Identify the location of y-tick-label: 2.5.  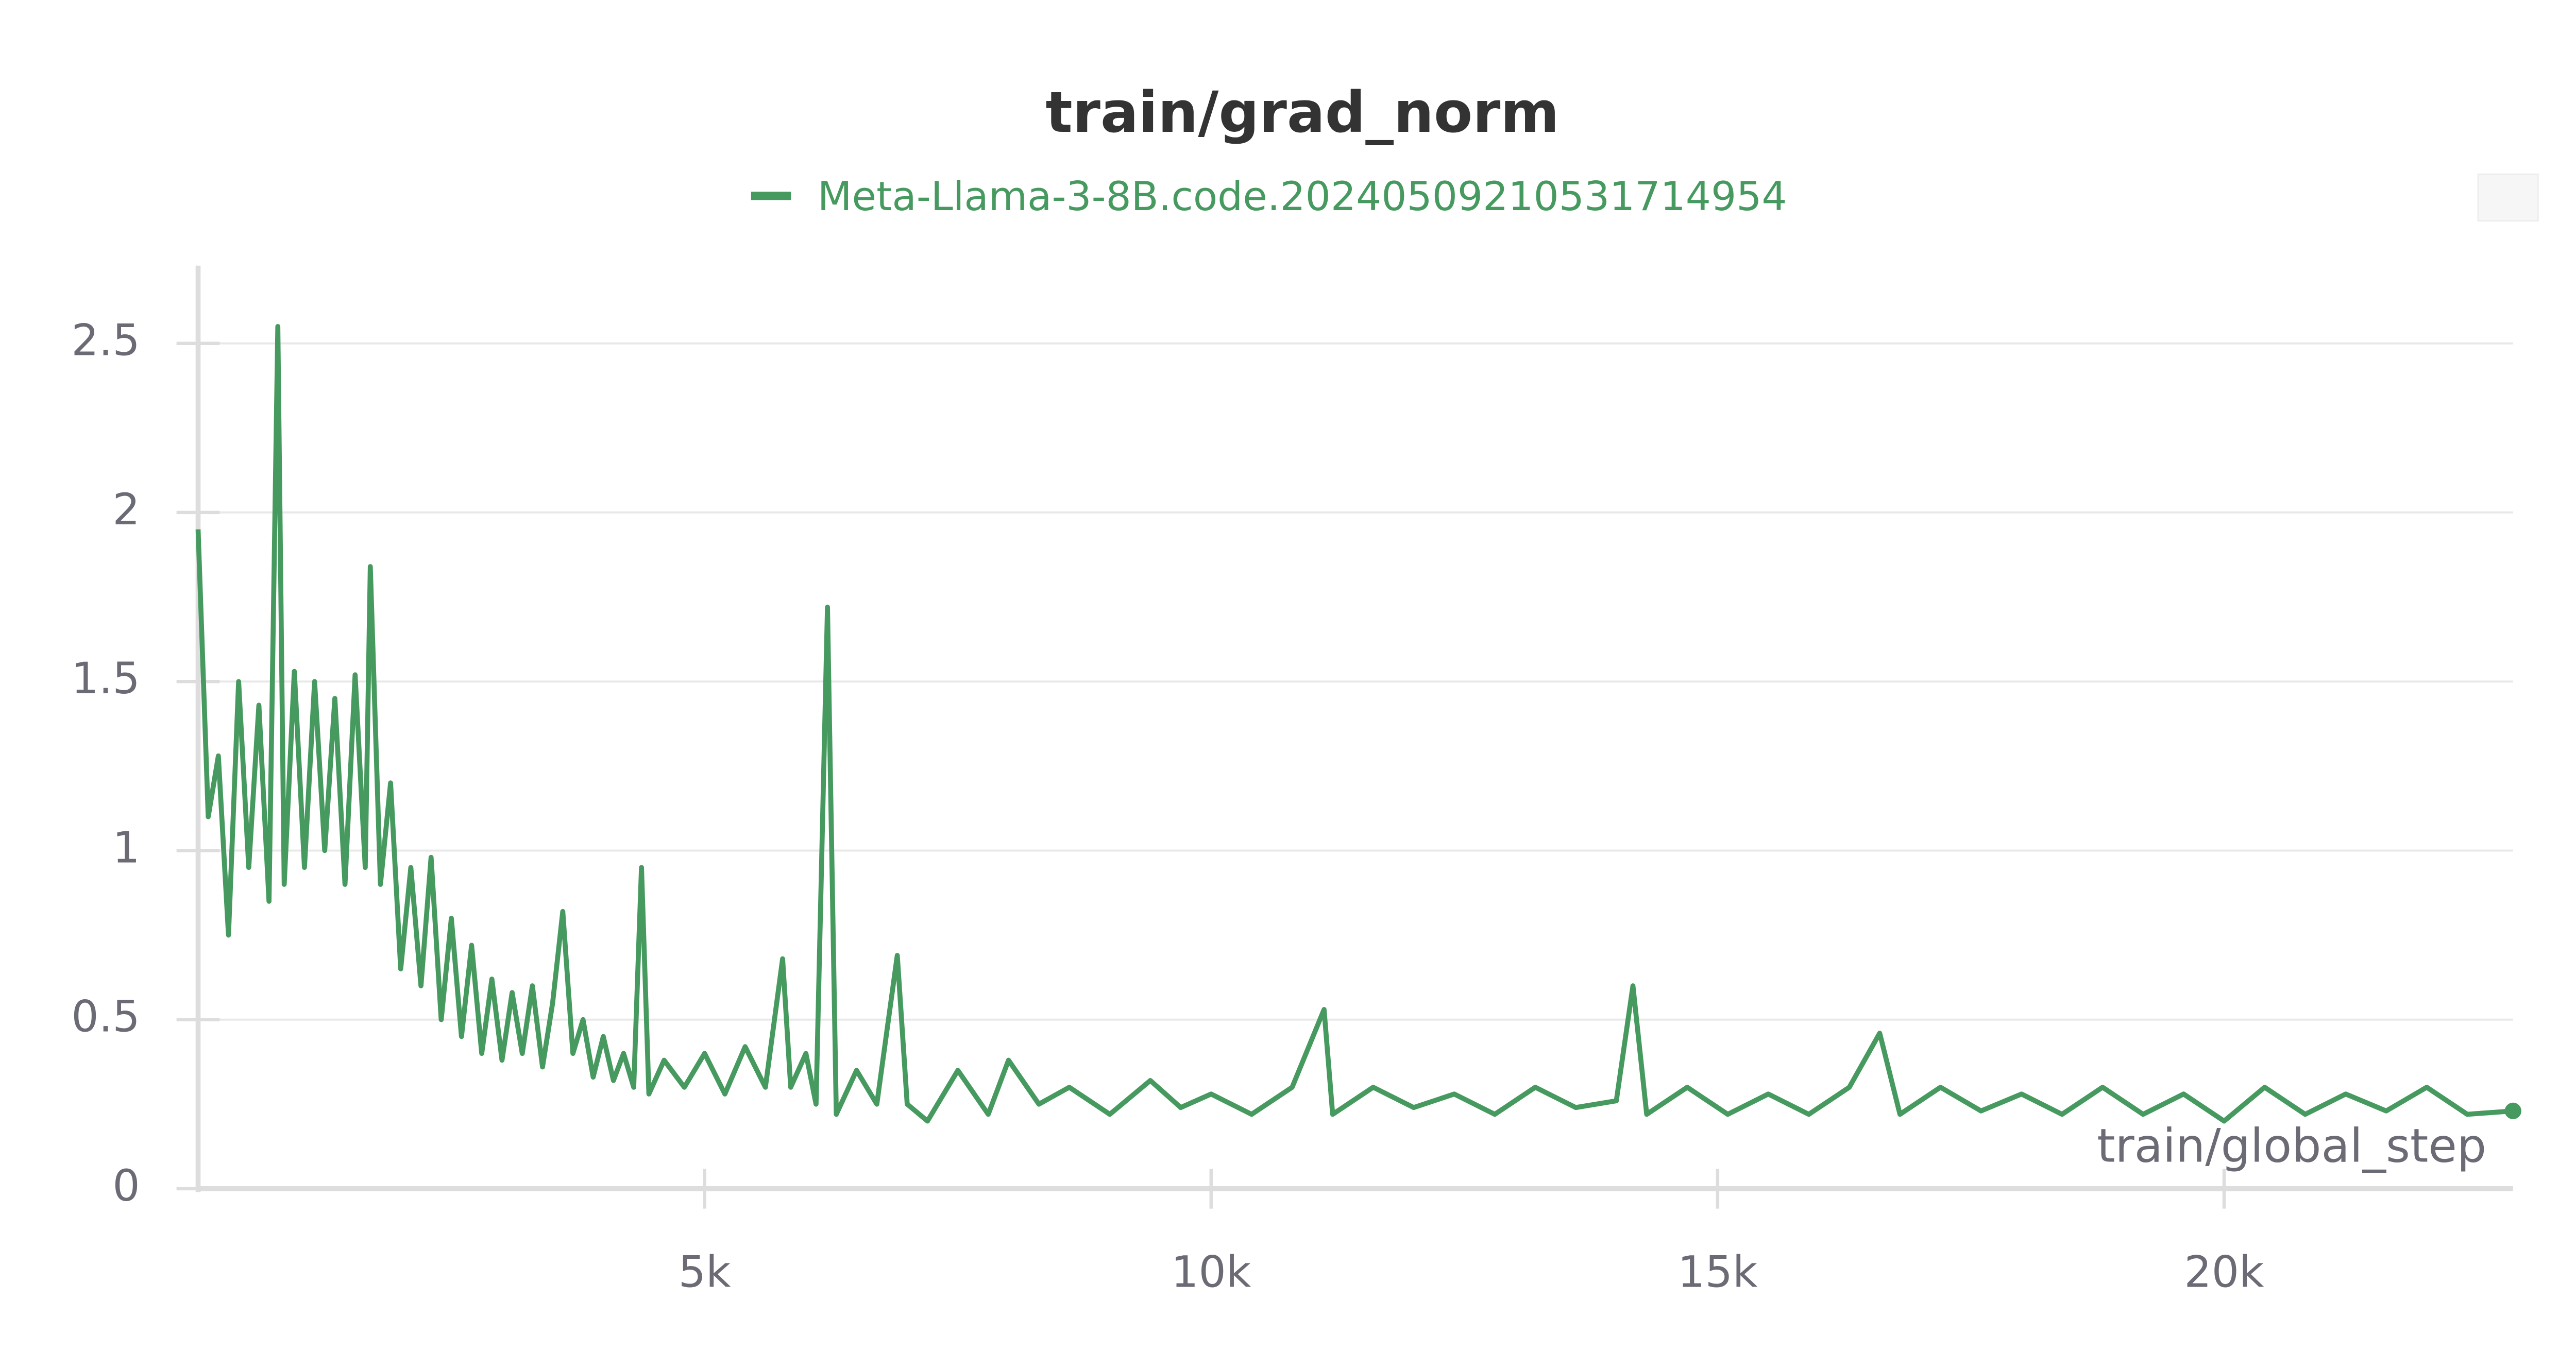
(105, 340).